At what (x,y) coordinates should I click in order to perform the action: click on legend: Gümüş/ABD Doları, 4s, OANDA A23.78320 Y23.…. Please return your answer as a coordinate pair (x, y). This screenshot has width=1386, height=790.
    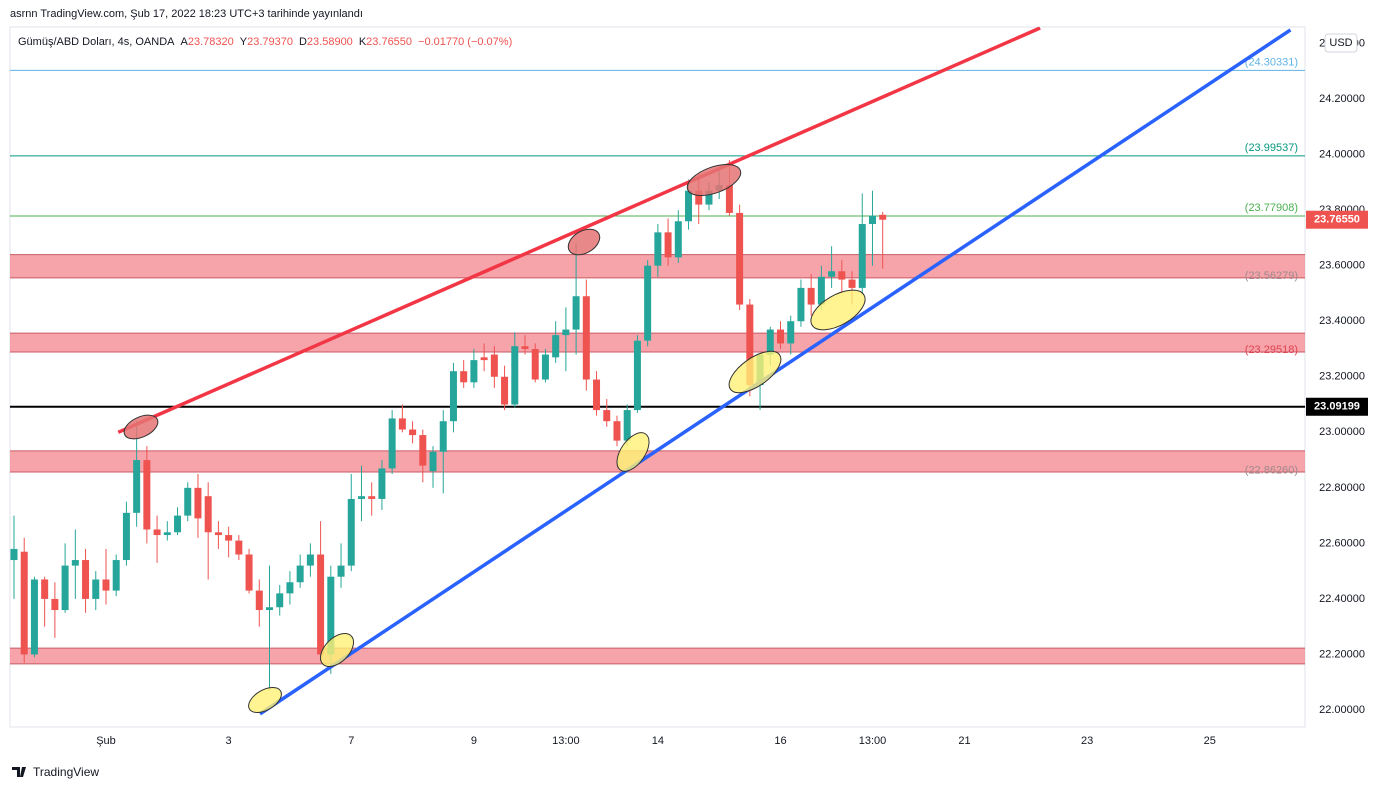
    Looking at the image, I should click on (265, 42).